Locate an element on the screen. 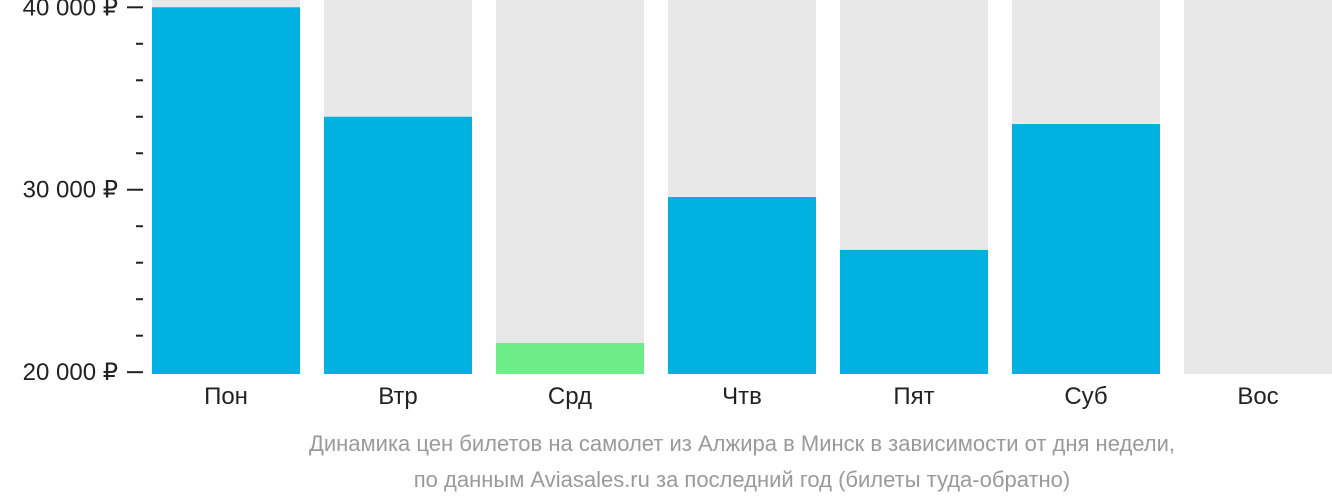  y-tick-label-1: 40 000 ₽ is located at coordinates (70, 10).